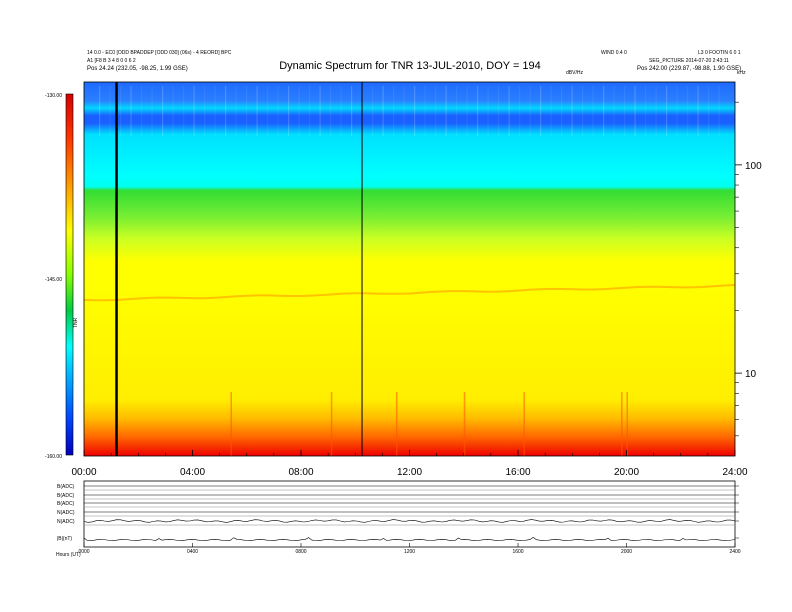 This screenshot has height=612, width=792. I want to click on colorbar-frame, so click(69, 274).